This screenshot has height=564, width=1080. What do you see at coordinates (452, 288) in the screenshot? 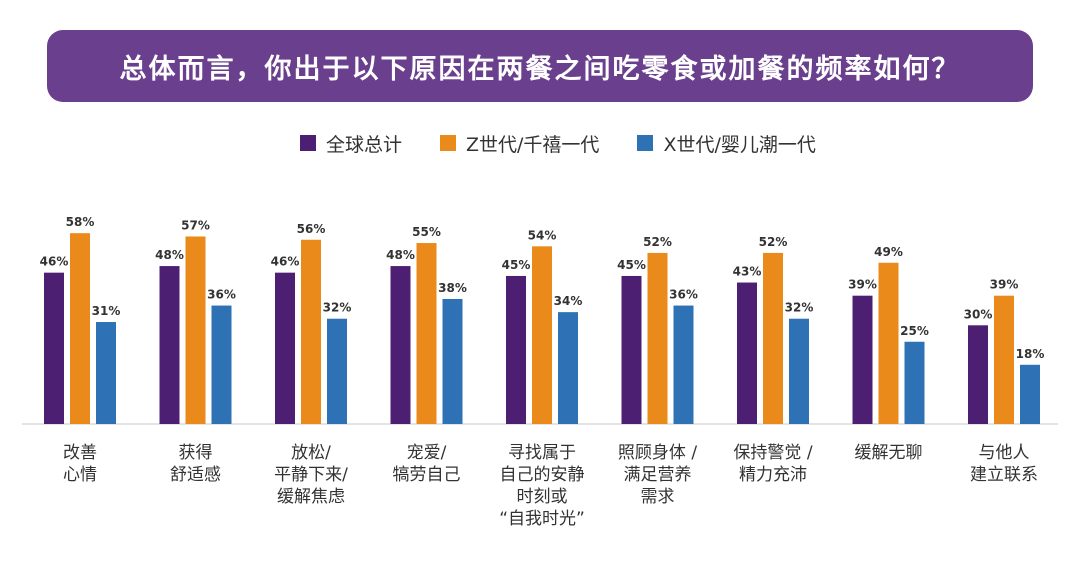
I see `value-label-genx-boomer-4: 38%` at bounding box center [452, 288].